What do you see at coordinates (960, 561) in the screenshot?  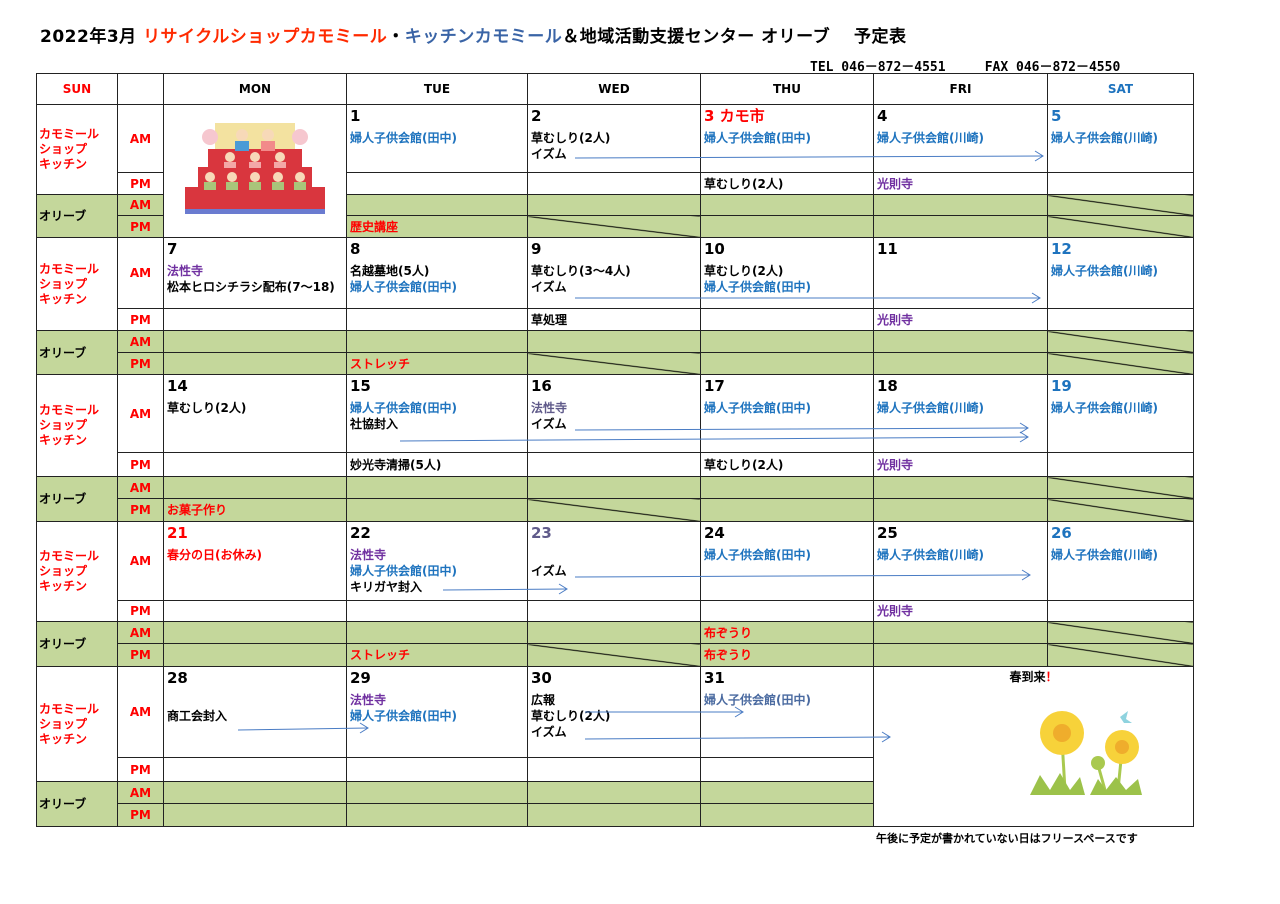 I see `day-cell-am: 25 婦人子供会館(川崎)` at bounding box center [960, 561].